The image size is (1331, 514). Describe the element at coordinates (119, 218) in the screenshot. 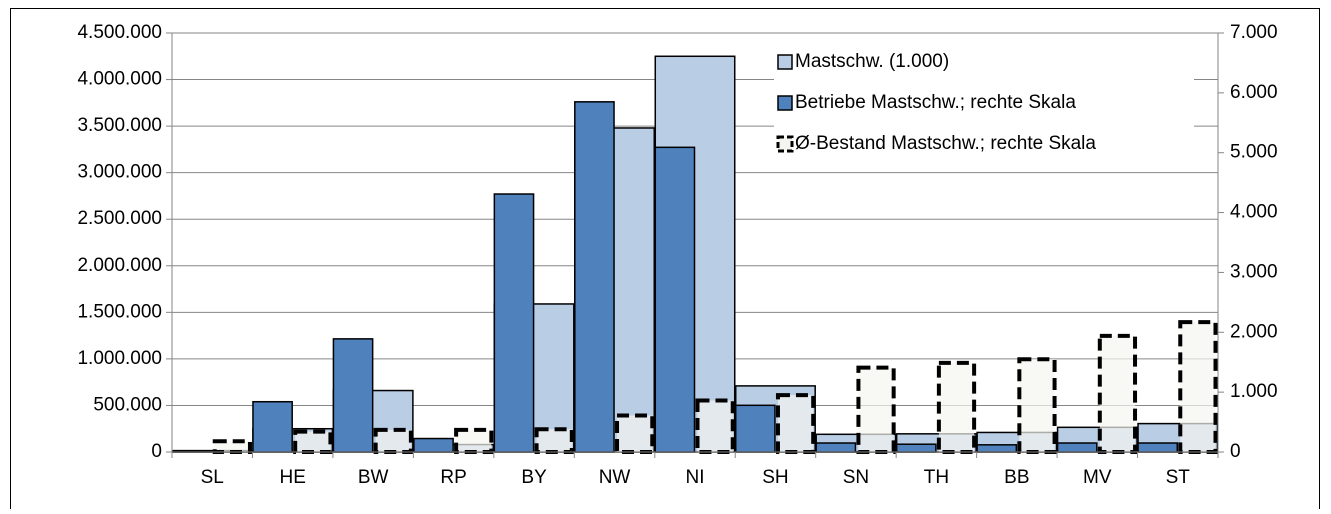

I see `y-tick-label: 2.500.000` at that location.